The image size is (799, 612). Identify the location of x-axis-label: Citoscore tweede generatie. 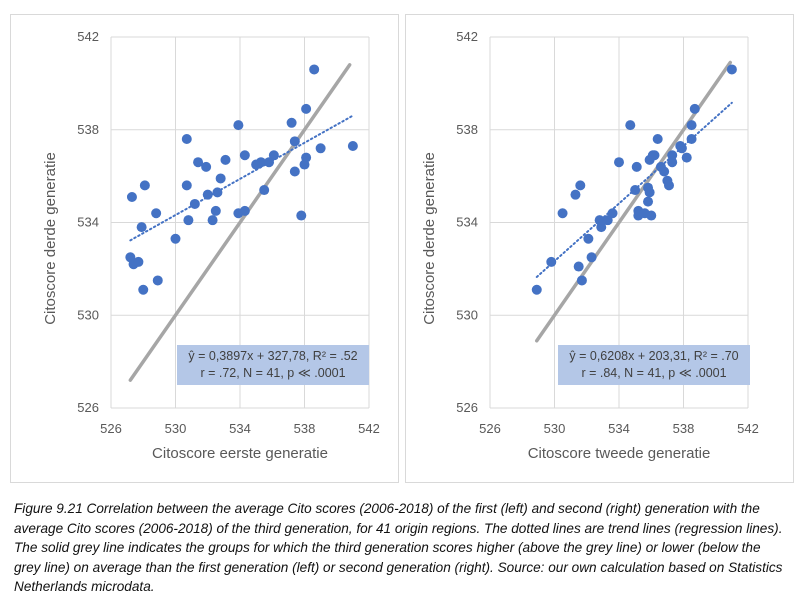
(619, 453).